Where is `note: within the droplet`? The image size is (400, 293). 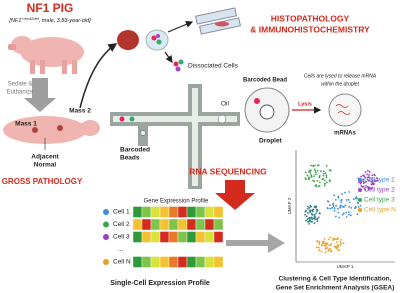
note: within the droplet is located at coordinates (340, 84).